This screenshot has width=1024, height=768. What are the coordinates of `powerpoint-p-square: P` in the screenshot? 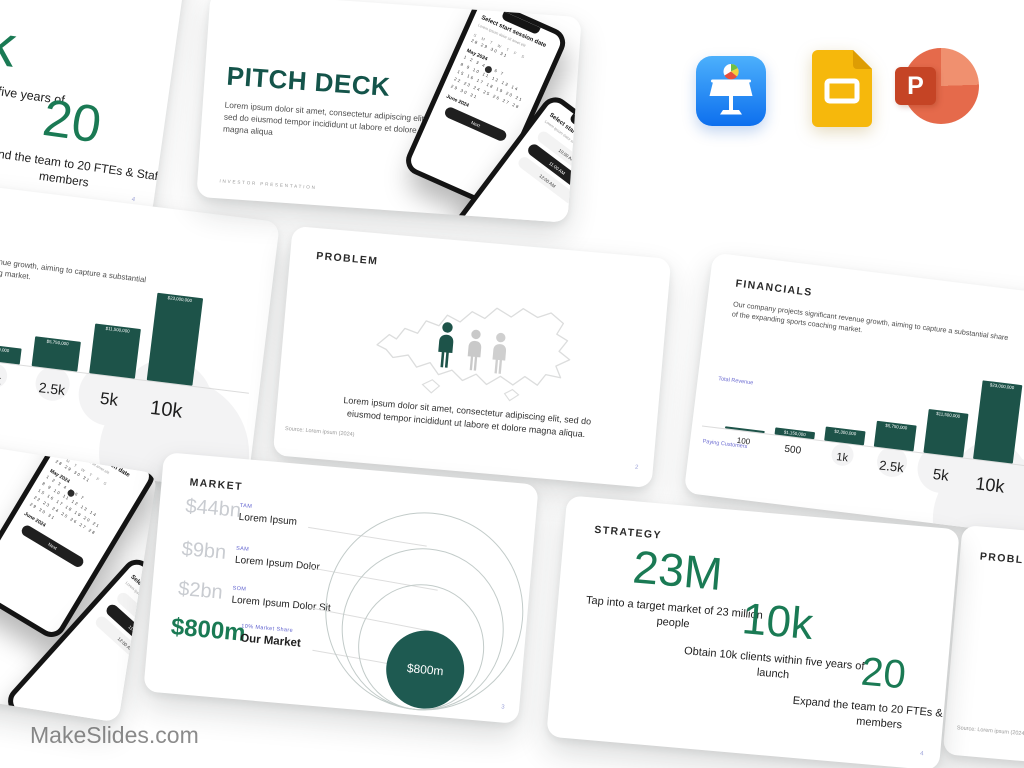 It's located at (915, 86).